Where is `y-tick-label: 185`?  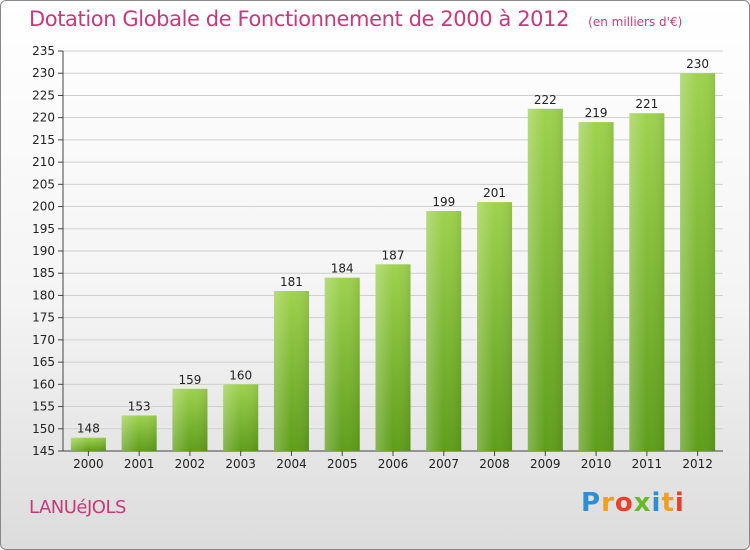 y-tick-label: 185 is located at coordinates (43, 273).